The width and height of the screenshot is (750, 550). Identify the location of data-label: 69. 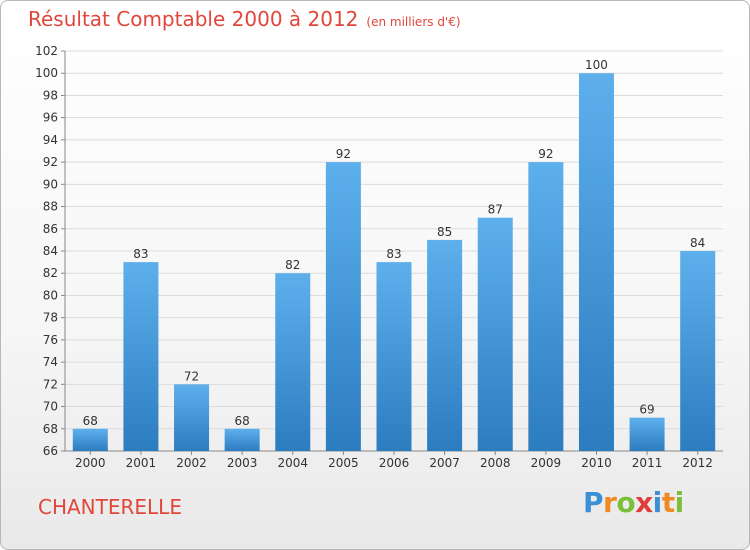
(646, 410).